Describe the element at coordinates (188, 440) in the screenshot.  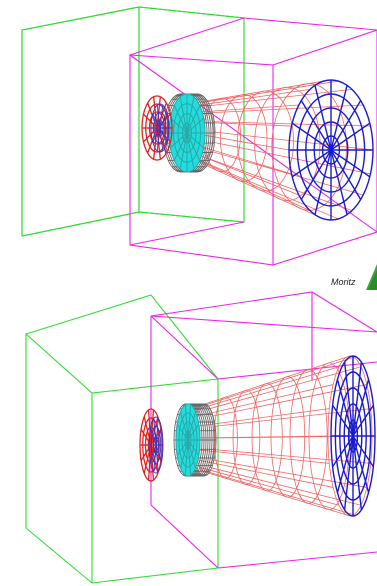
I see `cyan-disk-bottom` at that location.